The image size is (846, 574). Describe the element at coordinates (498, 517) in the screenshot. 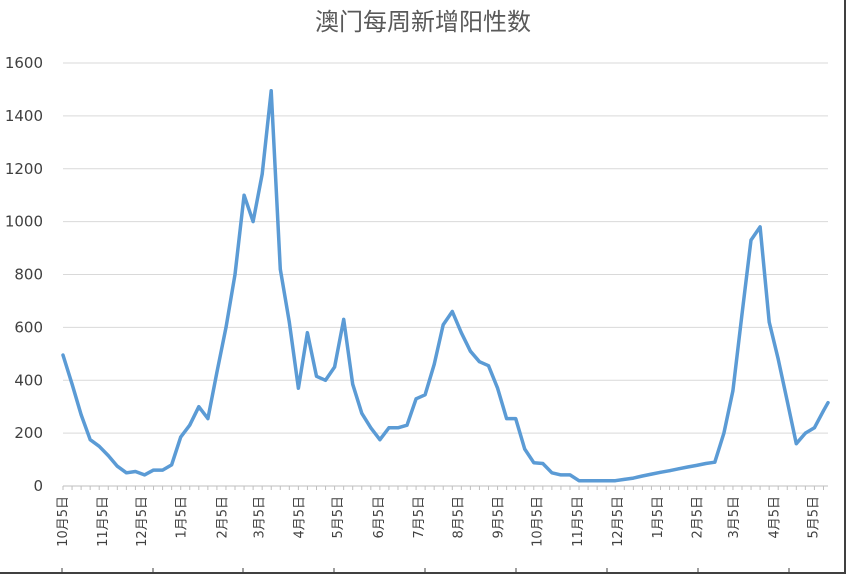

I see `x-tick-label: 9月5日` at that location.